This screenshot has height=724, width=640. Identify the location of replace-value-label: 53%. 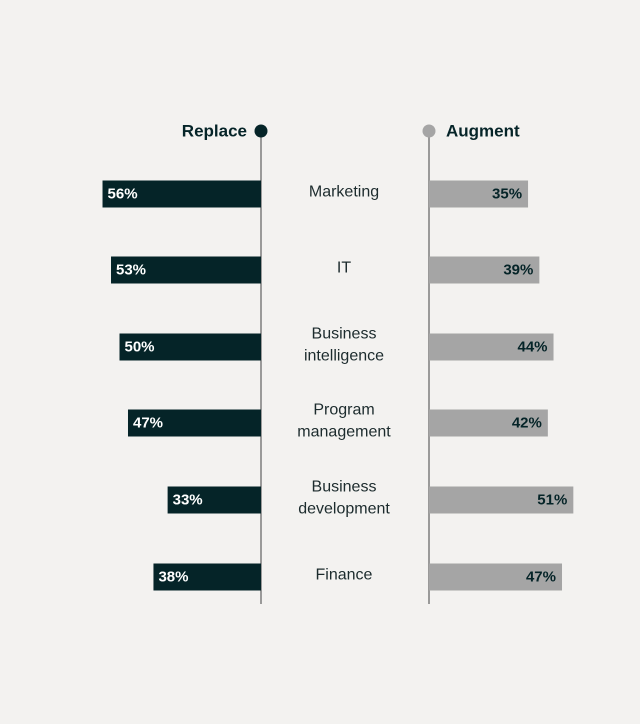
(131, 270).